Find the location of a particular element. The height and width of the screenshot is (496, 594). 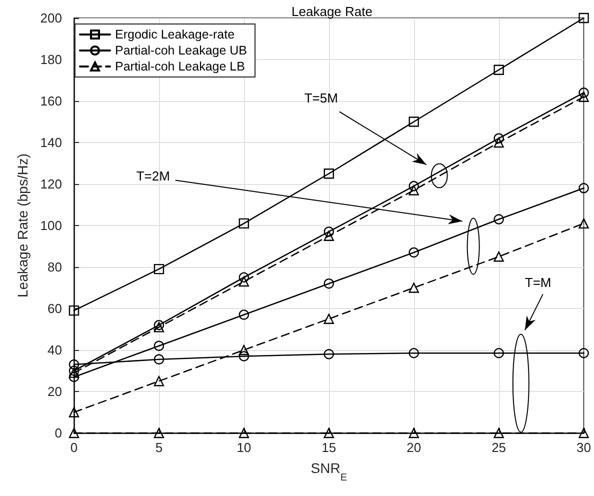

y-tick-label: 20 is located at coordinates (55, 391).